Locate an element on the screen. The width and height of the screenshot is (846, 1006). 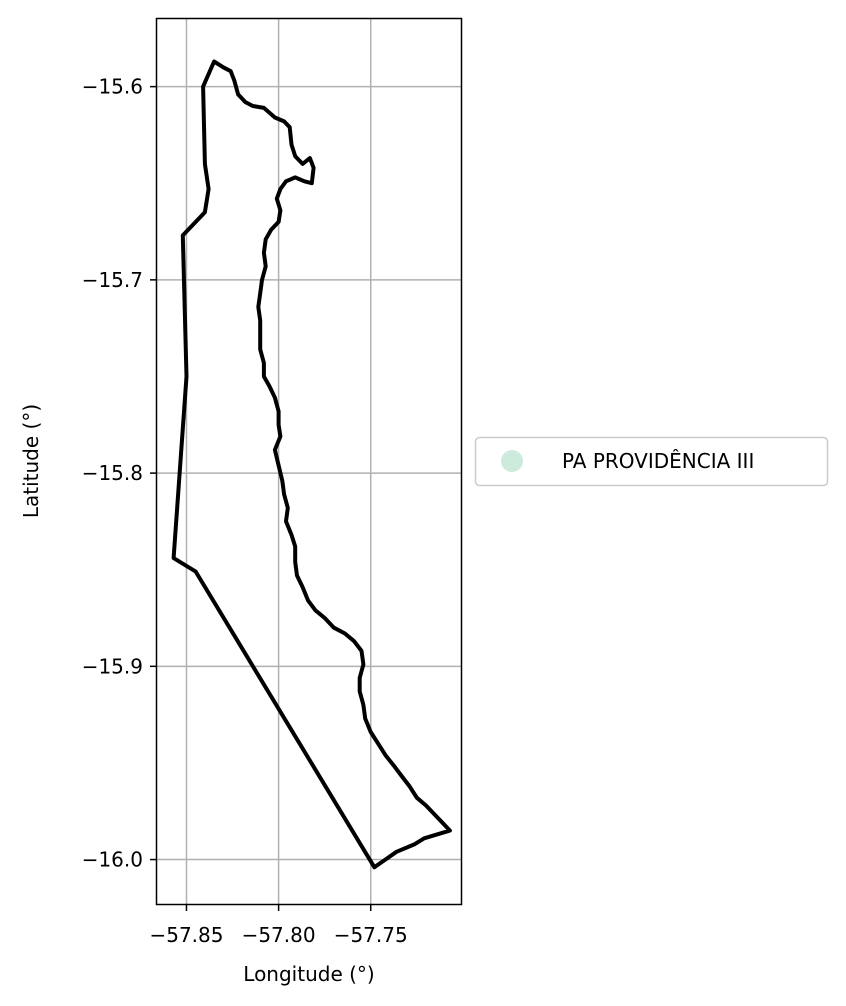
legend-box is located at coordinates (651, 461).